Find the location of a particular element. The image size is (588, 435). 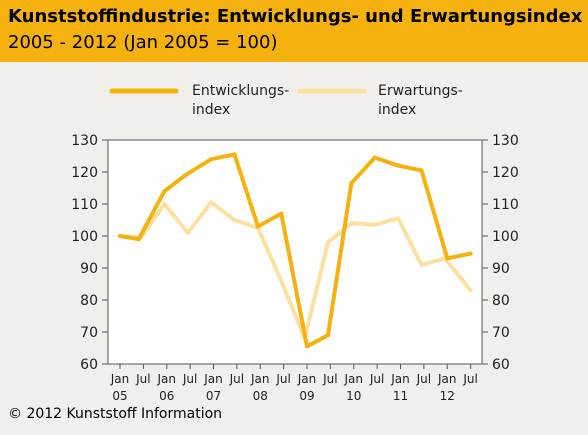

y-tick-label-right: 90 is located at coordinates (501, 269).